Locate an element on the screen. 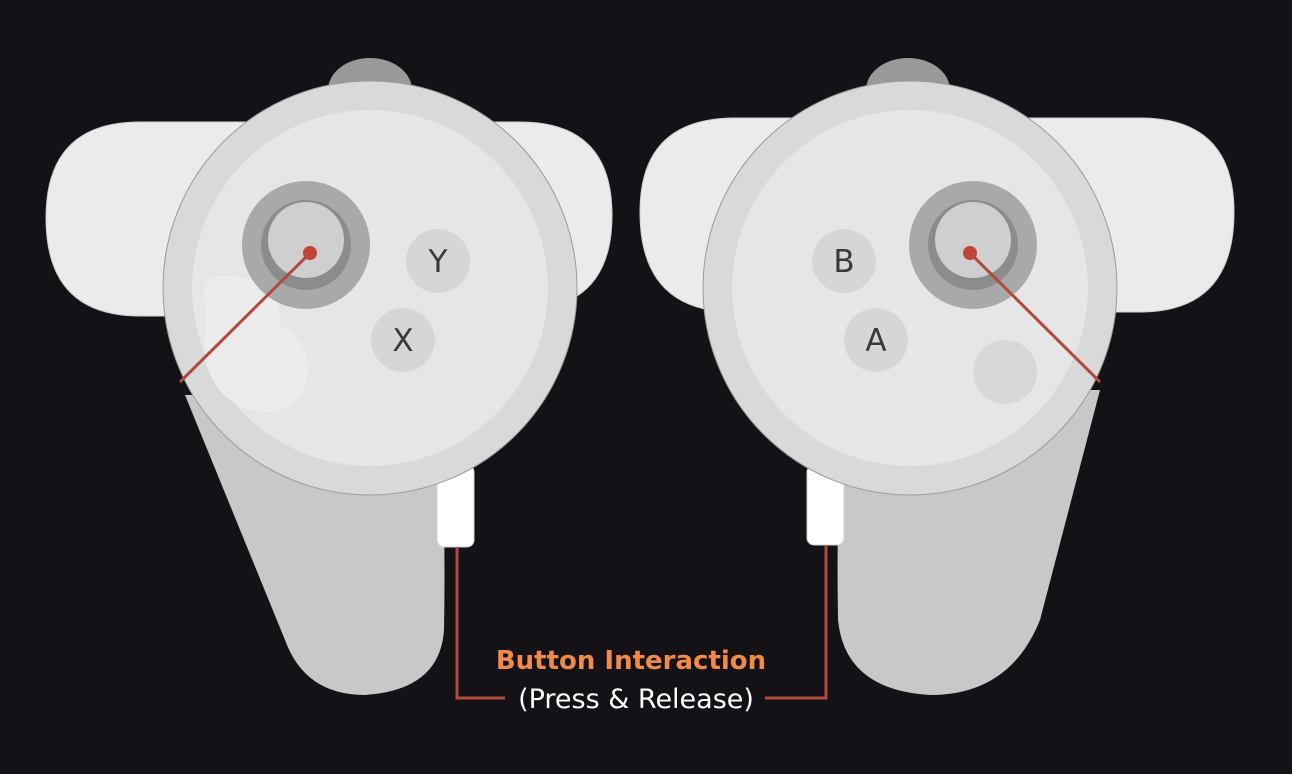 This screenshot has width=1292, height=774. button-x is located at coordinates (403, 340).